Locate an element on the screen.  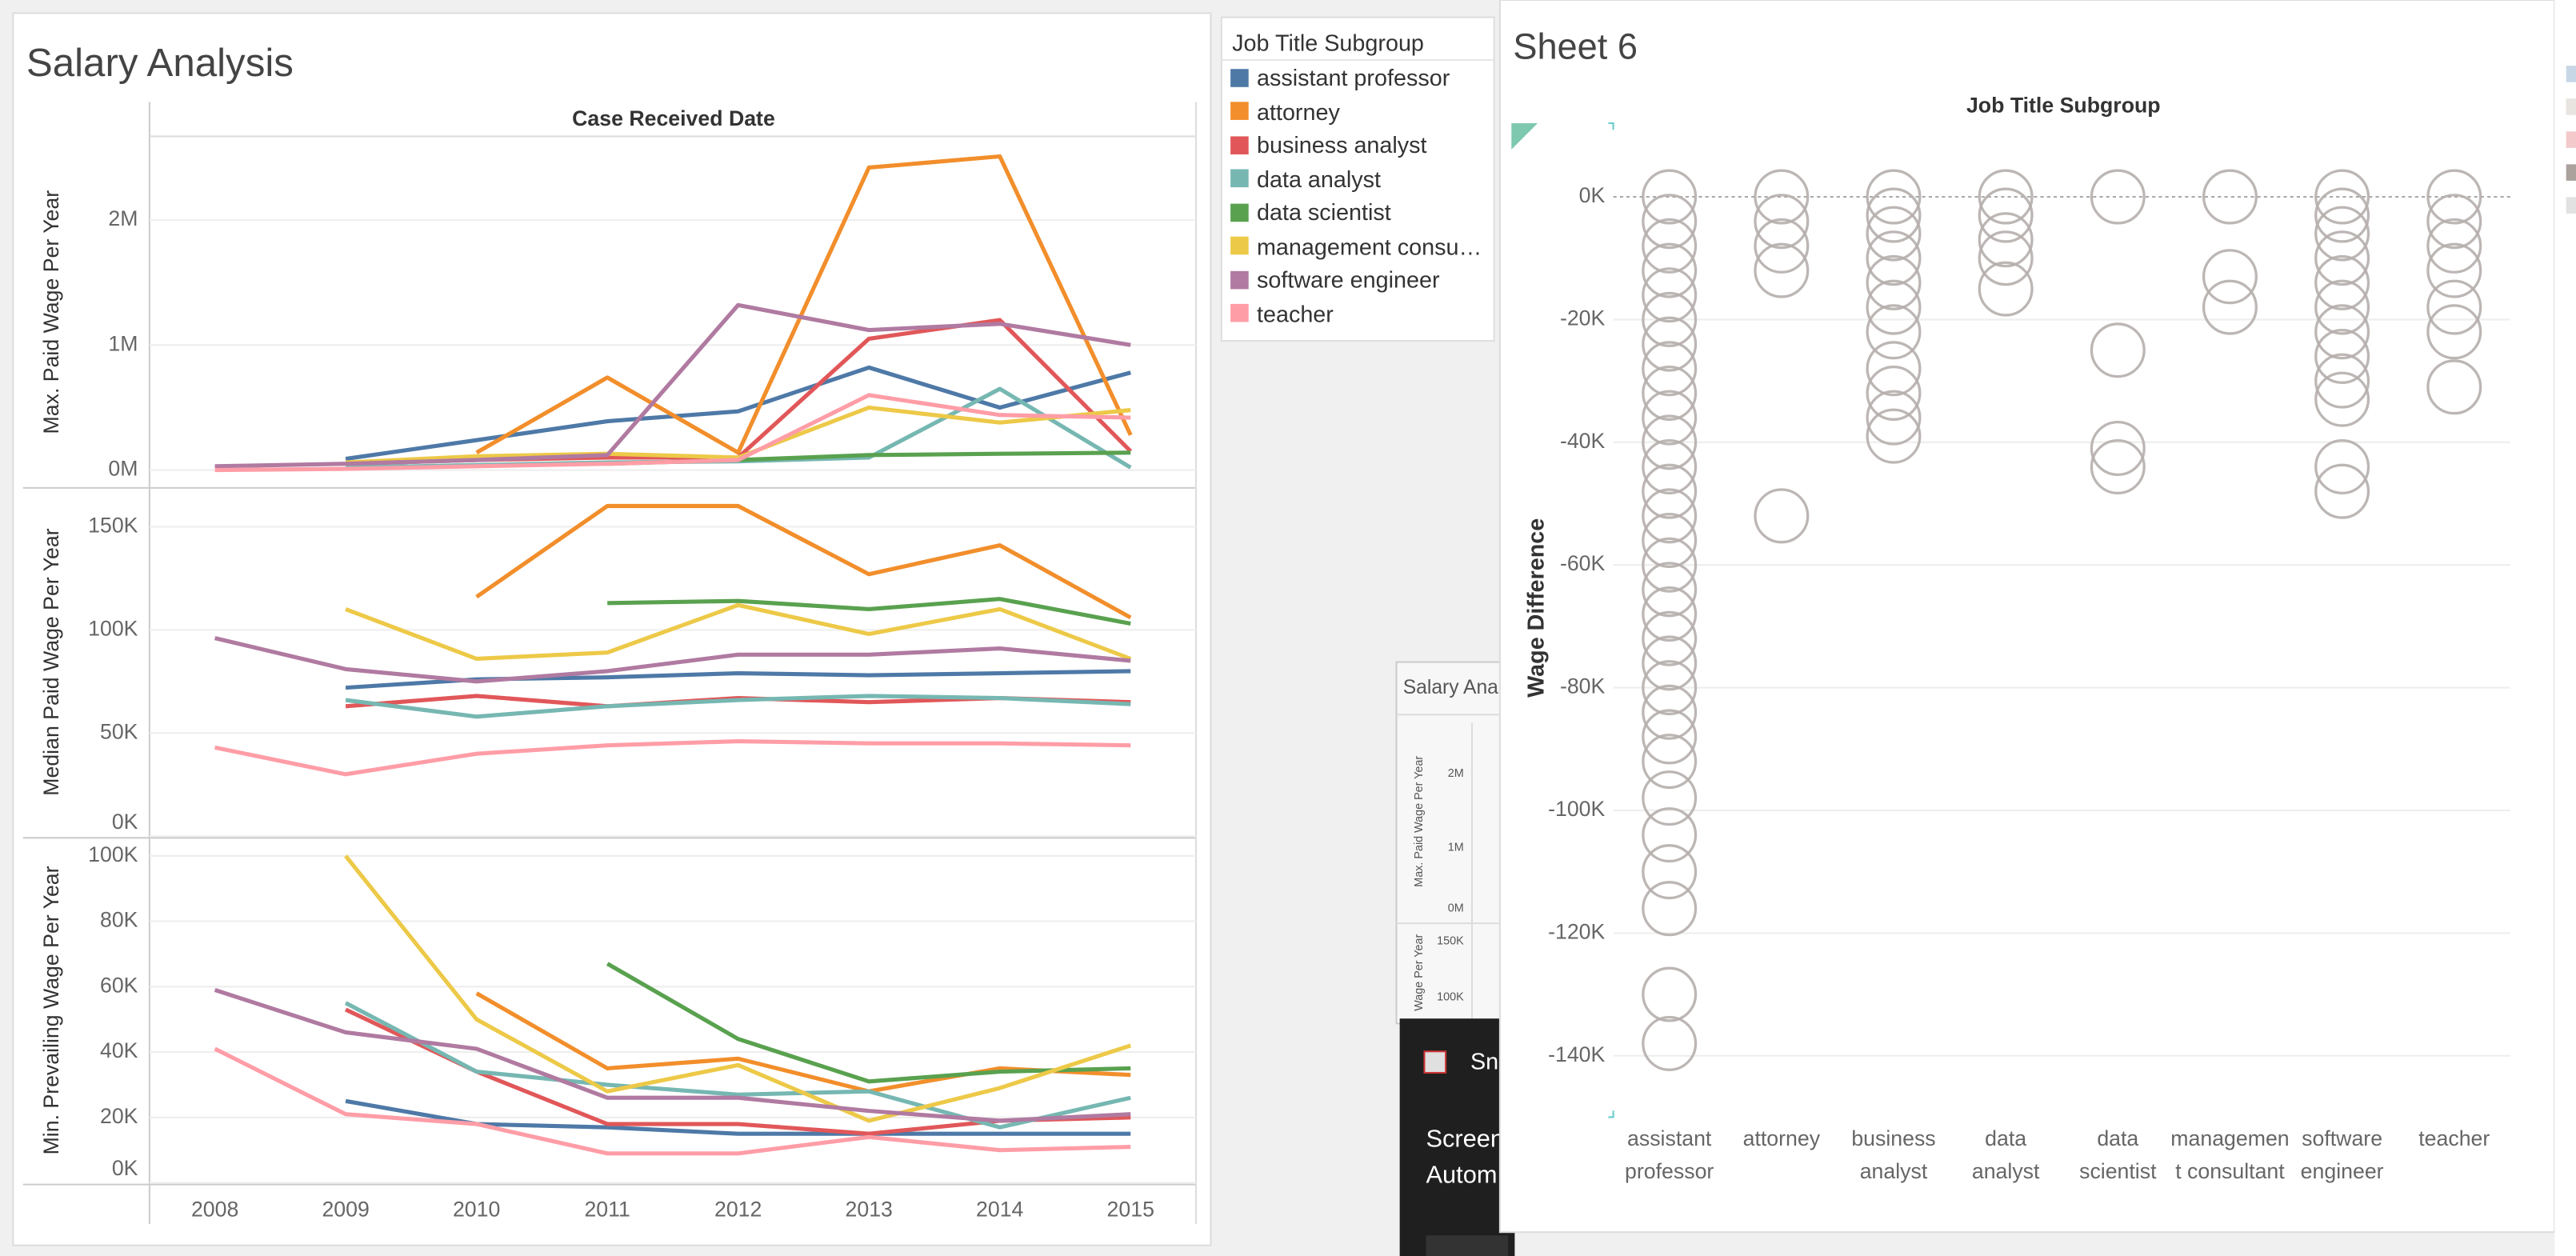
legend-item: business analyst is located at coordinates (1358, 145).